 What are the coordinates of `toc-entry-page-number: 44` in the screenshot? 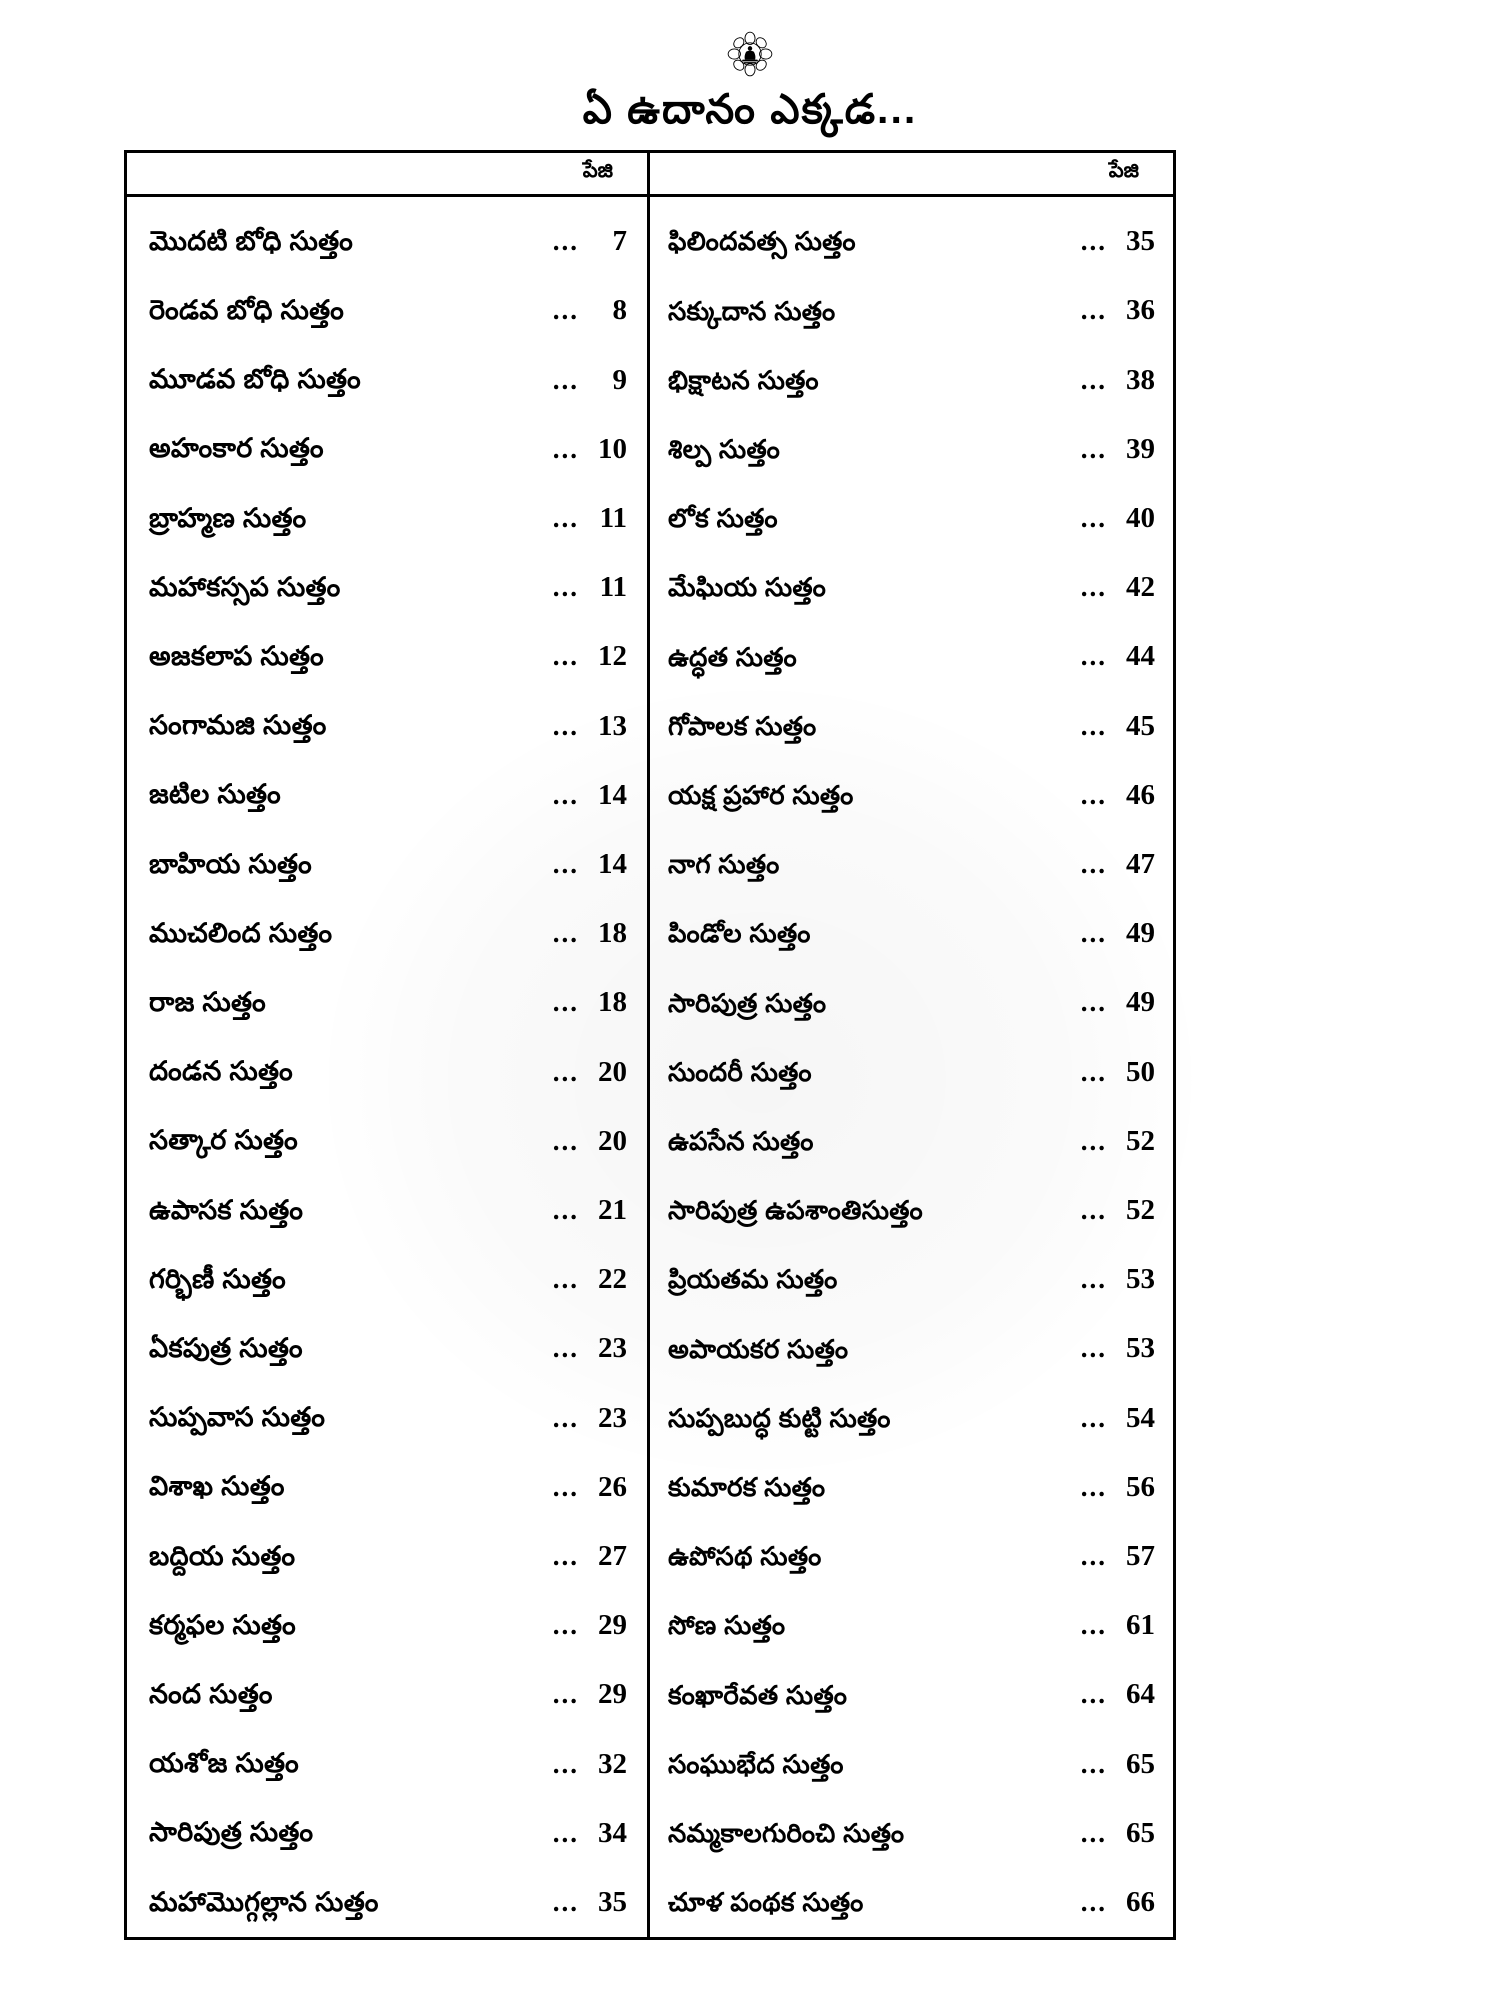 It's located at (1140, 656).